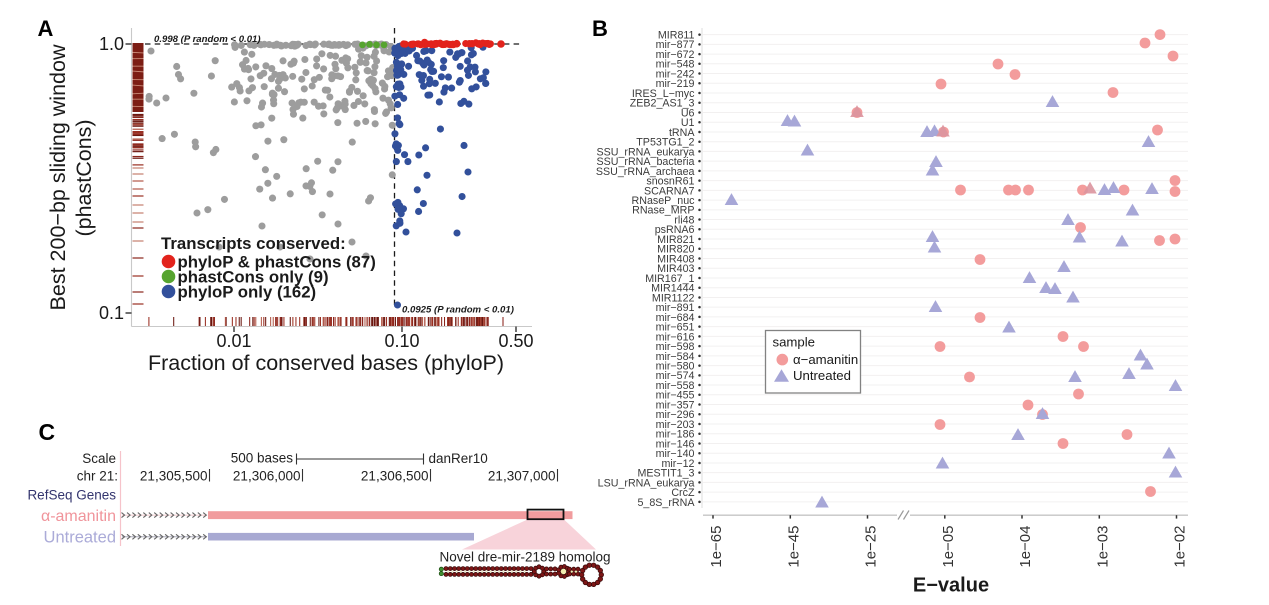 This screenshot has height=605, width=1269. Describe the element at coordinates (111, 44) in the screenshot. I see `svg-text: 1.0` at that location.